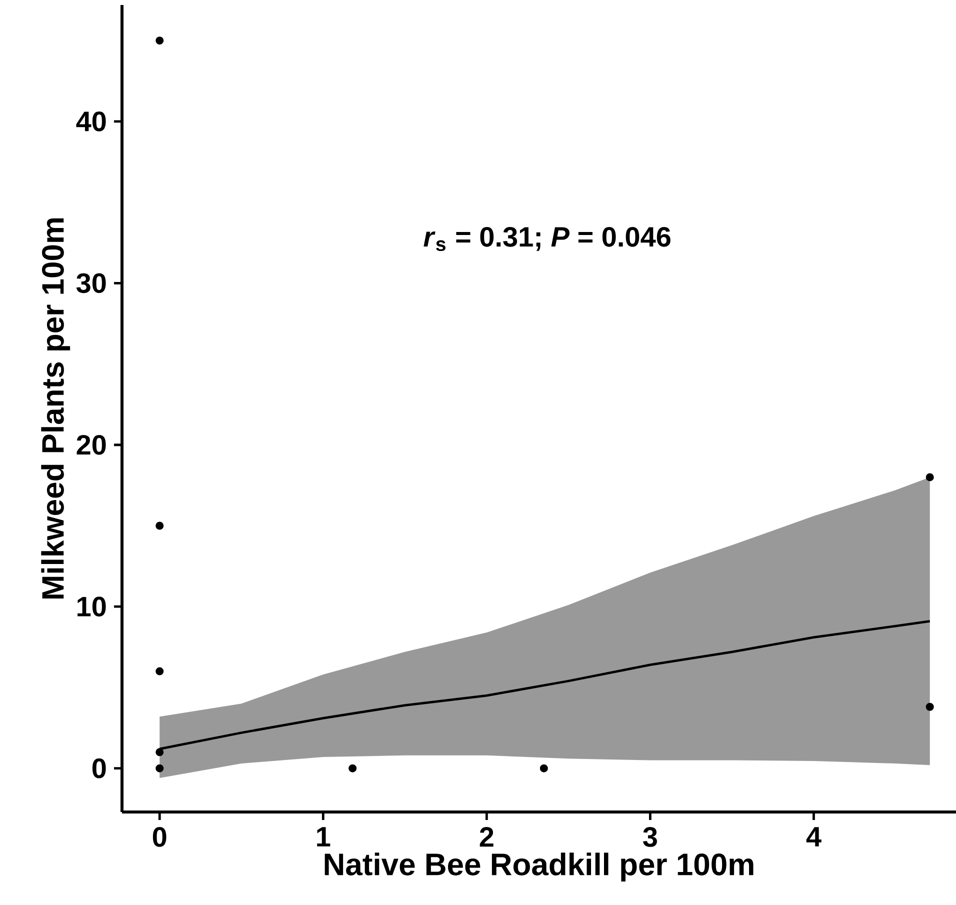 The width and height of the screenshot is (956, 905). I want to click on y-tick-label: 20, so click(91, 444).